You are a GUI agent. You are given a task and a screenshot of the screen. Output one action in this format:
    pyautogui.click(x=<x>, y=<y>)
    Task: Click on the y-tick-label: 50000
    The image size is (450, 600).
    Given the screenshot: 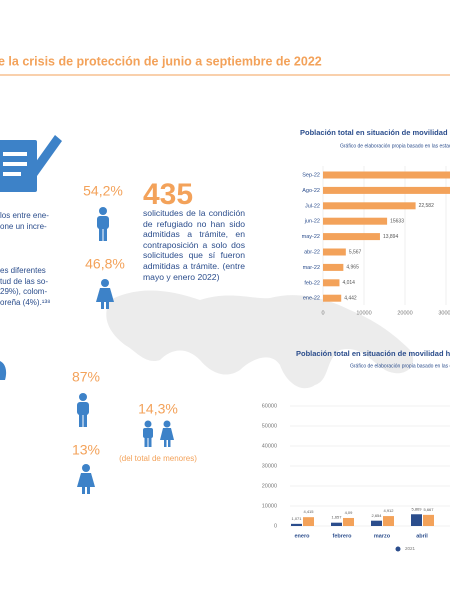 What is the action you would take?
    pyautogui.click(x=269, y=426)
    